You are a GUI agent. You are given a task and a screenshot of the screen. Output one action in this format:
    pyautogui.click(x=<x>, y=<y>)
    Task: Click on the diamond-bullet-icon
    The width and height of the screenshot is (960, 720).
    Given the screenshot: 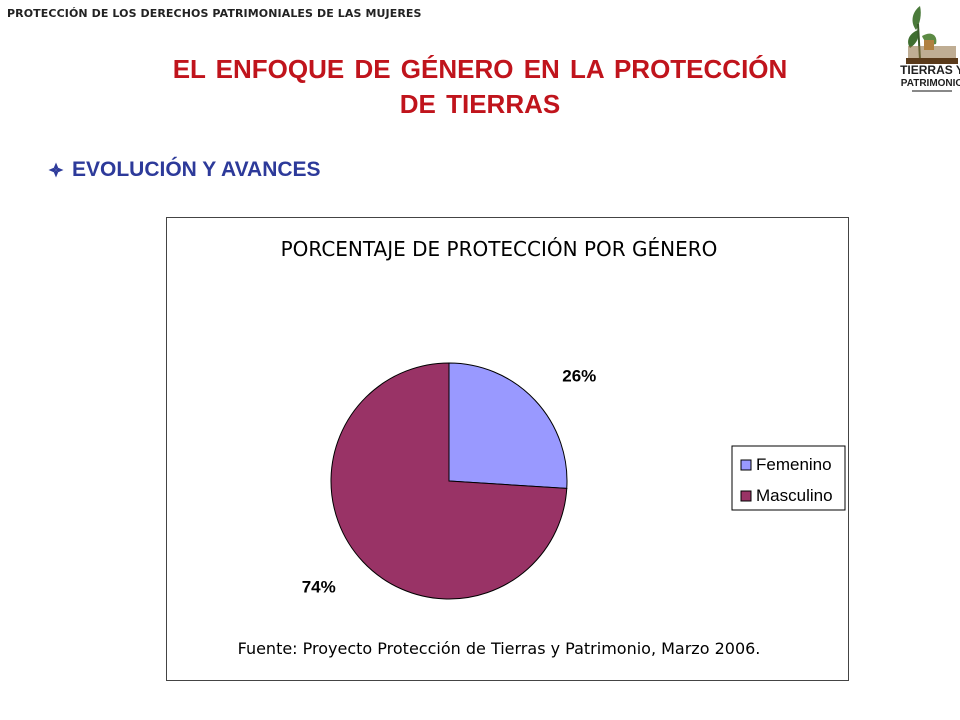 What is the action you would take?
    pyautogui.click(x=56, y=170)
    